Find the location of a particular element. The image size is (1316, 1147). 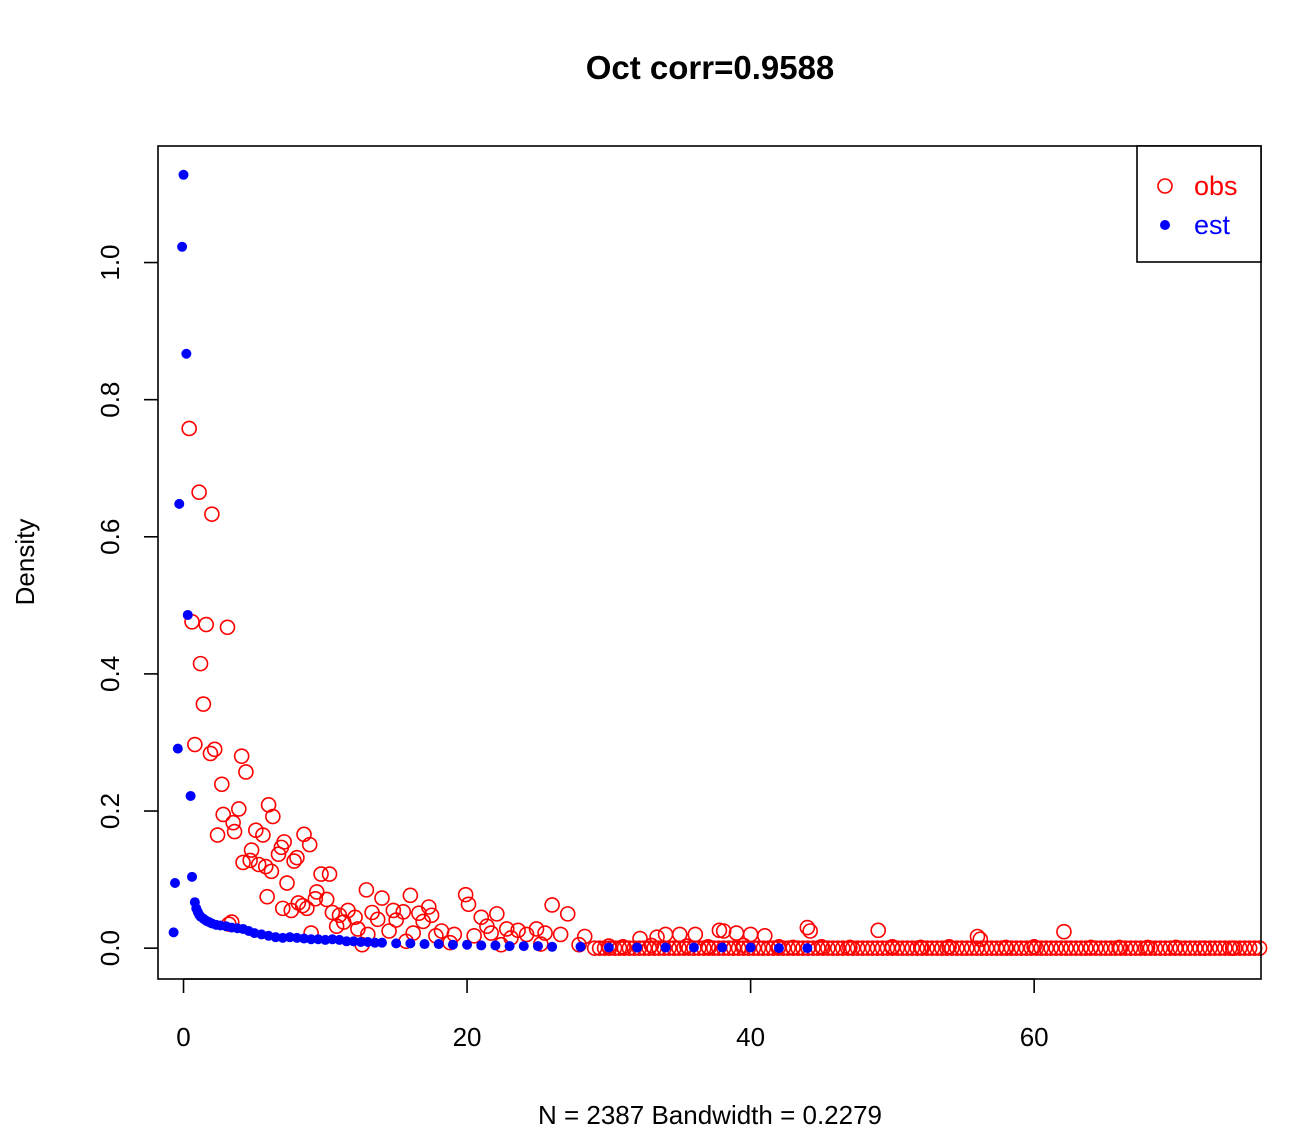

y-axis-label: Density is located at coordinates (25, 562).